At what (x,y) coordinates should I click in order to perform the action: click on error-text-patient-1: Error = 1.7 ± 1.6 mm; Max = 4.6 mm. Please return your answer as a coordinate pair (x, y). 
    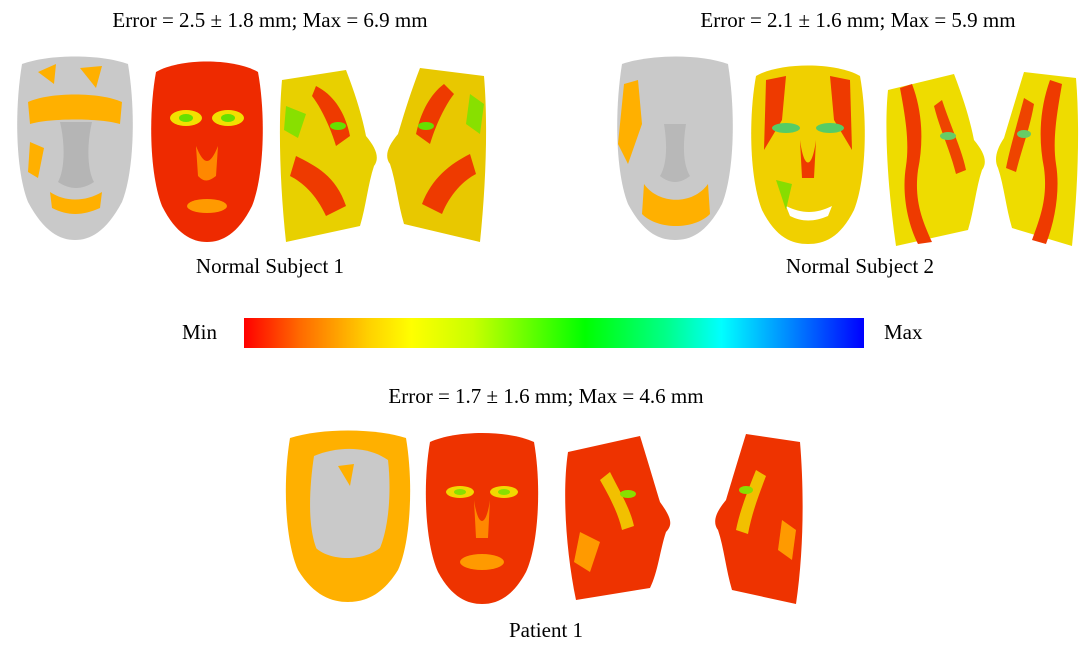
    Looking at the image, I should click on (546, 396).